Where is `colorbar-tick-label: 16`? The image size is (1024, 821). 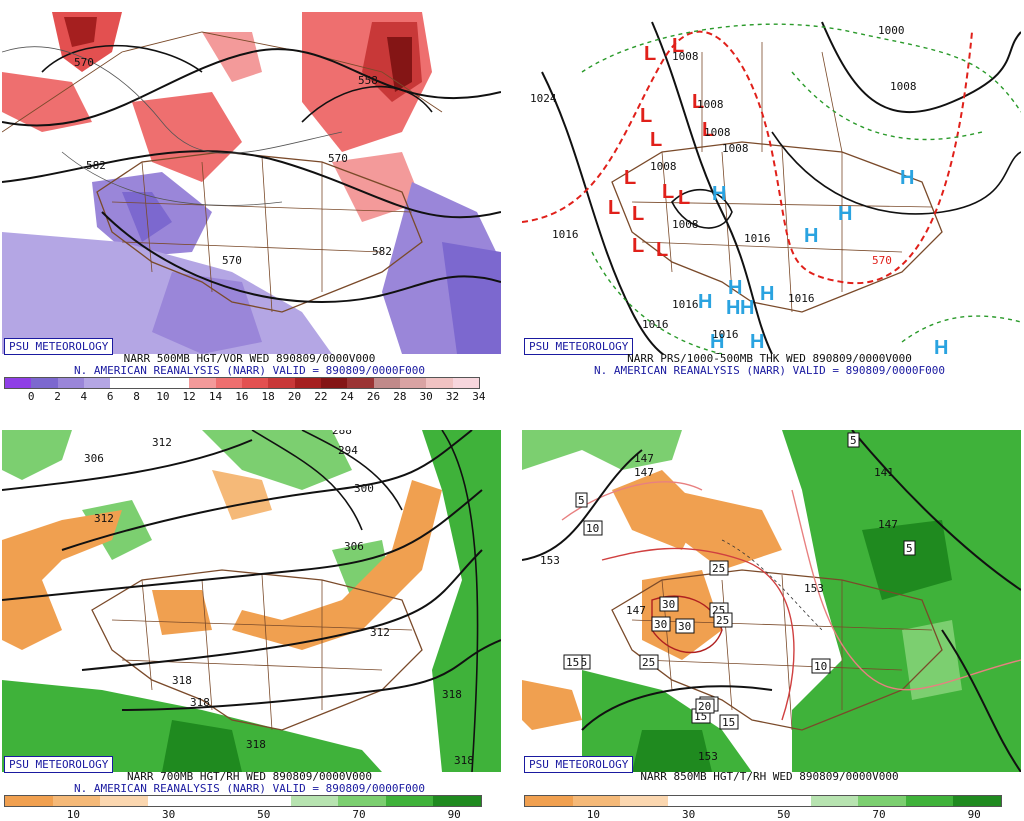 colorbar-tick-label: 16 is located at coordinates (242, 396).